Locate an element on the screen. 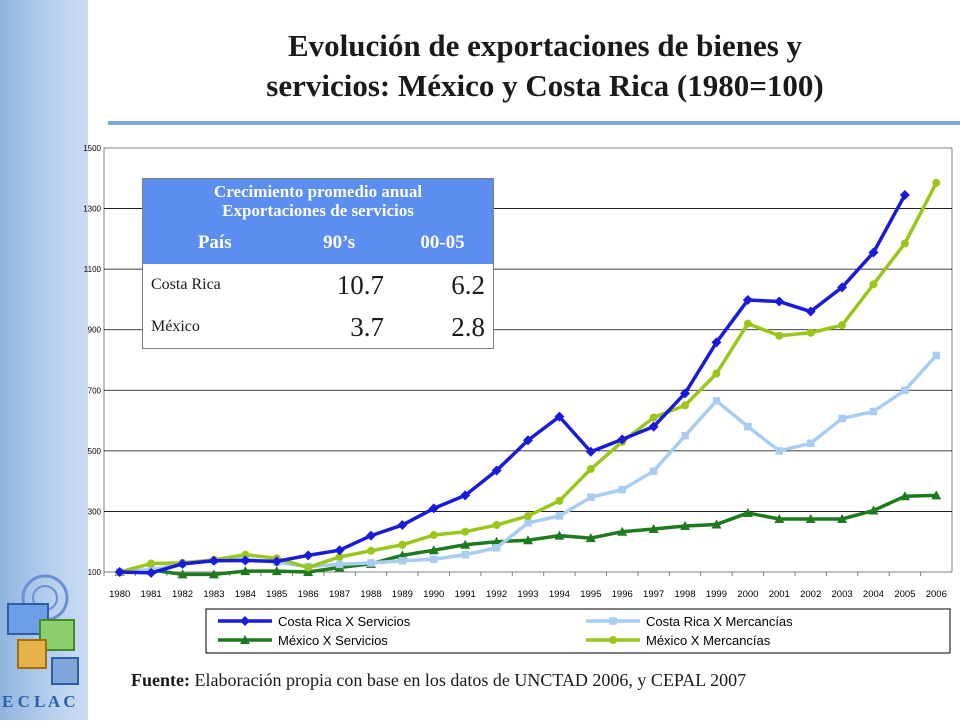 This screenshot has height=725, width=960. legend-label: México X Servicios is located at coordinates (333, 640).